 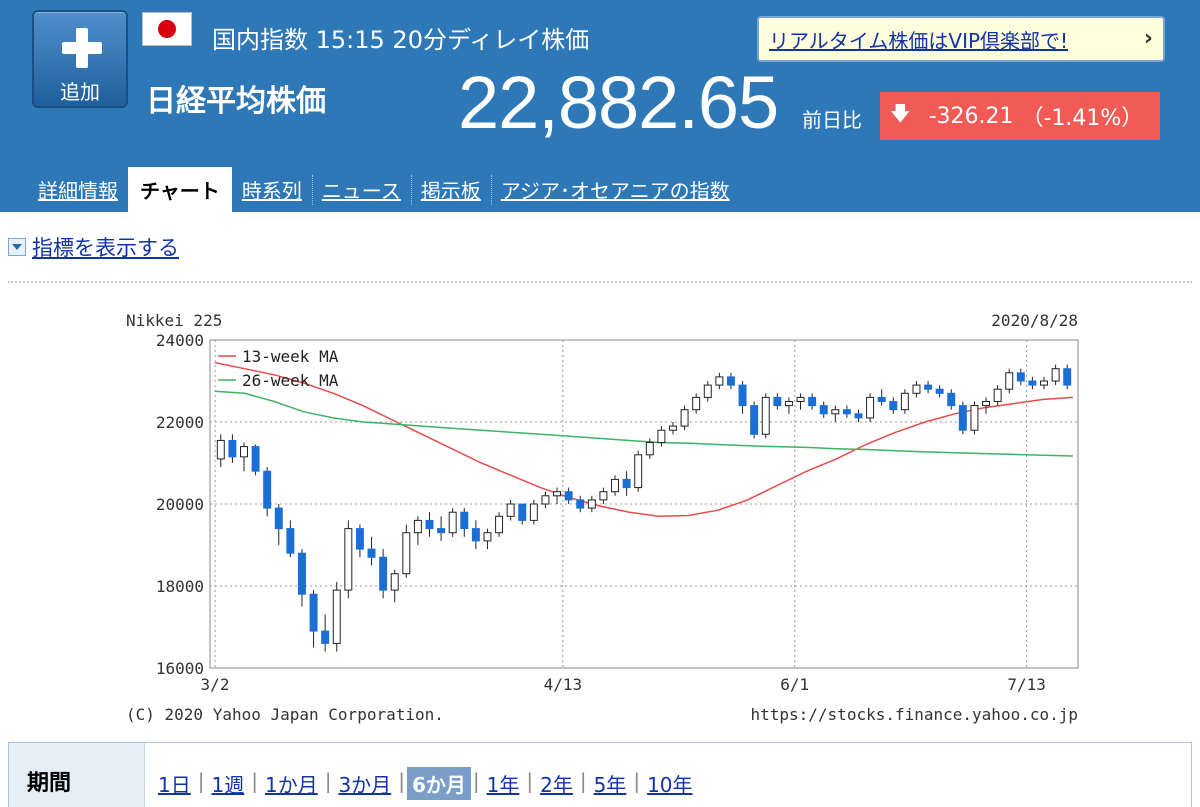 I want to click on change-percent: （-1.41%）, so click(x=1082, y=118).